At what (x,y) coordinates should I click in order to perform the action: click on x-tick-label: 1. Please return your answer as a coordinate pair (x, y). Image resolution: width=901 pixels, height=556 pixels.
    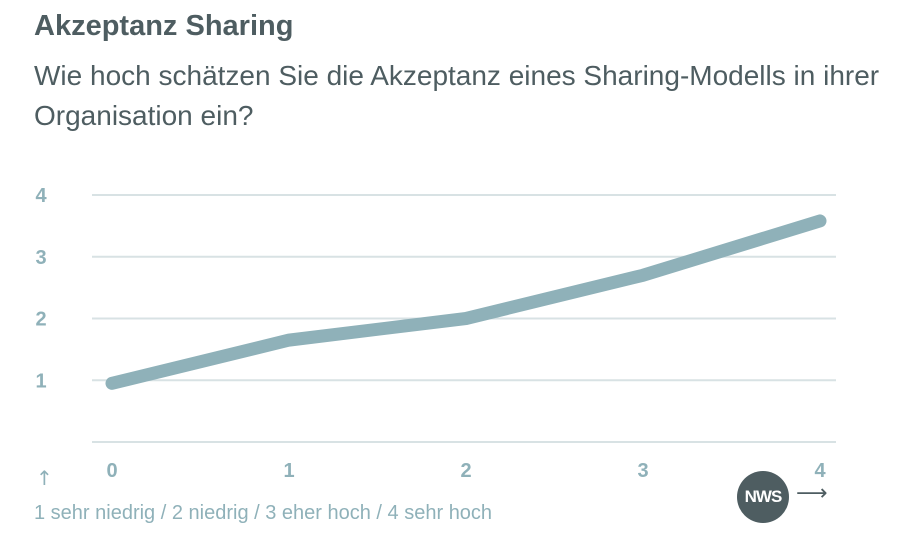
    Looking at the image, I should click on (288, 471).